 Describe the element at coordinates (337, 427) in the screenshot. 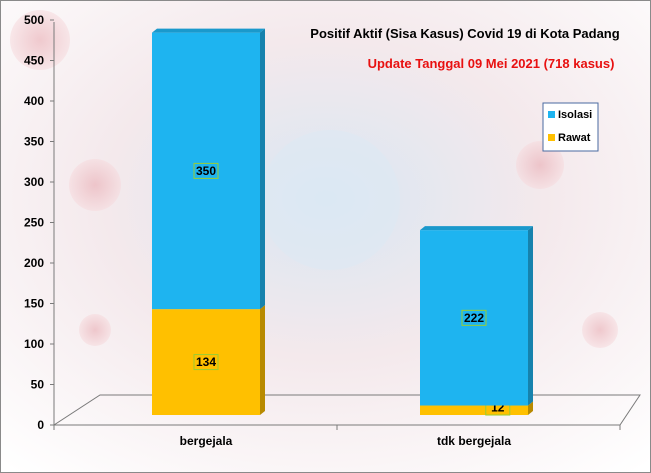

I see `x-axis-ticks` at that location.